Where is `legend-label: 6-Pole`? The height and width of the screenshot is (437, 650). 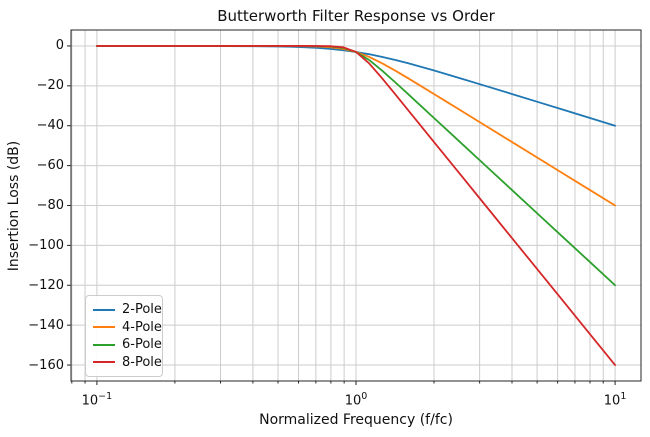 legend-label: 6-Pole is located at coordinates (142, 345).